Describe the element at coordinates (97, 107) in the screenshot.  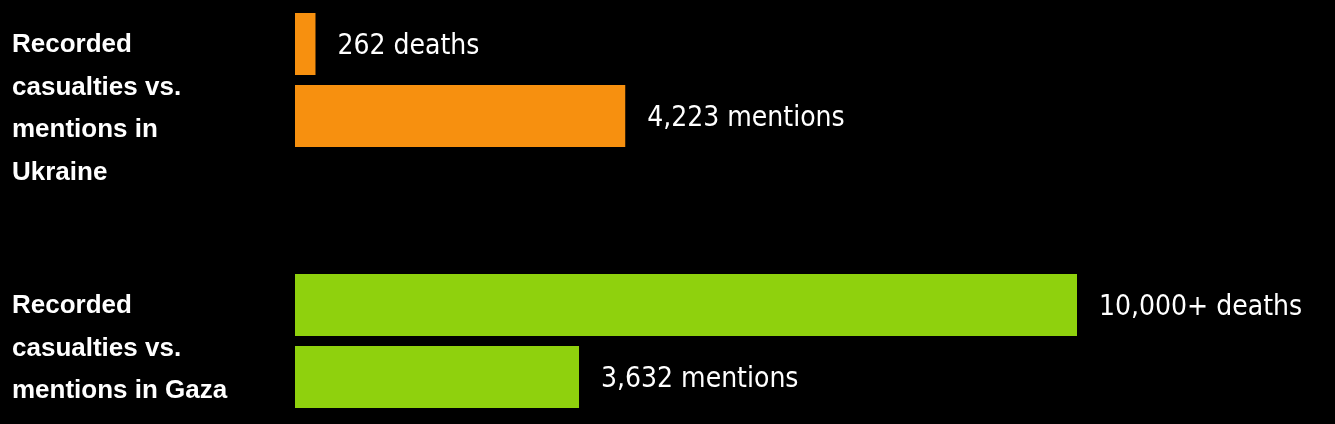
I see `text: Recorded casualties vs. mentions in Ukraine` at that location.